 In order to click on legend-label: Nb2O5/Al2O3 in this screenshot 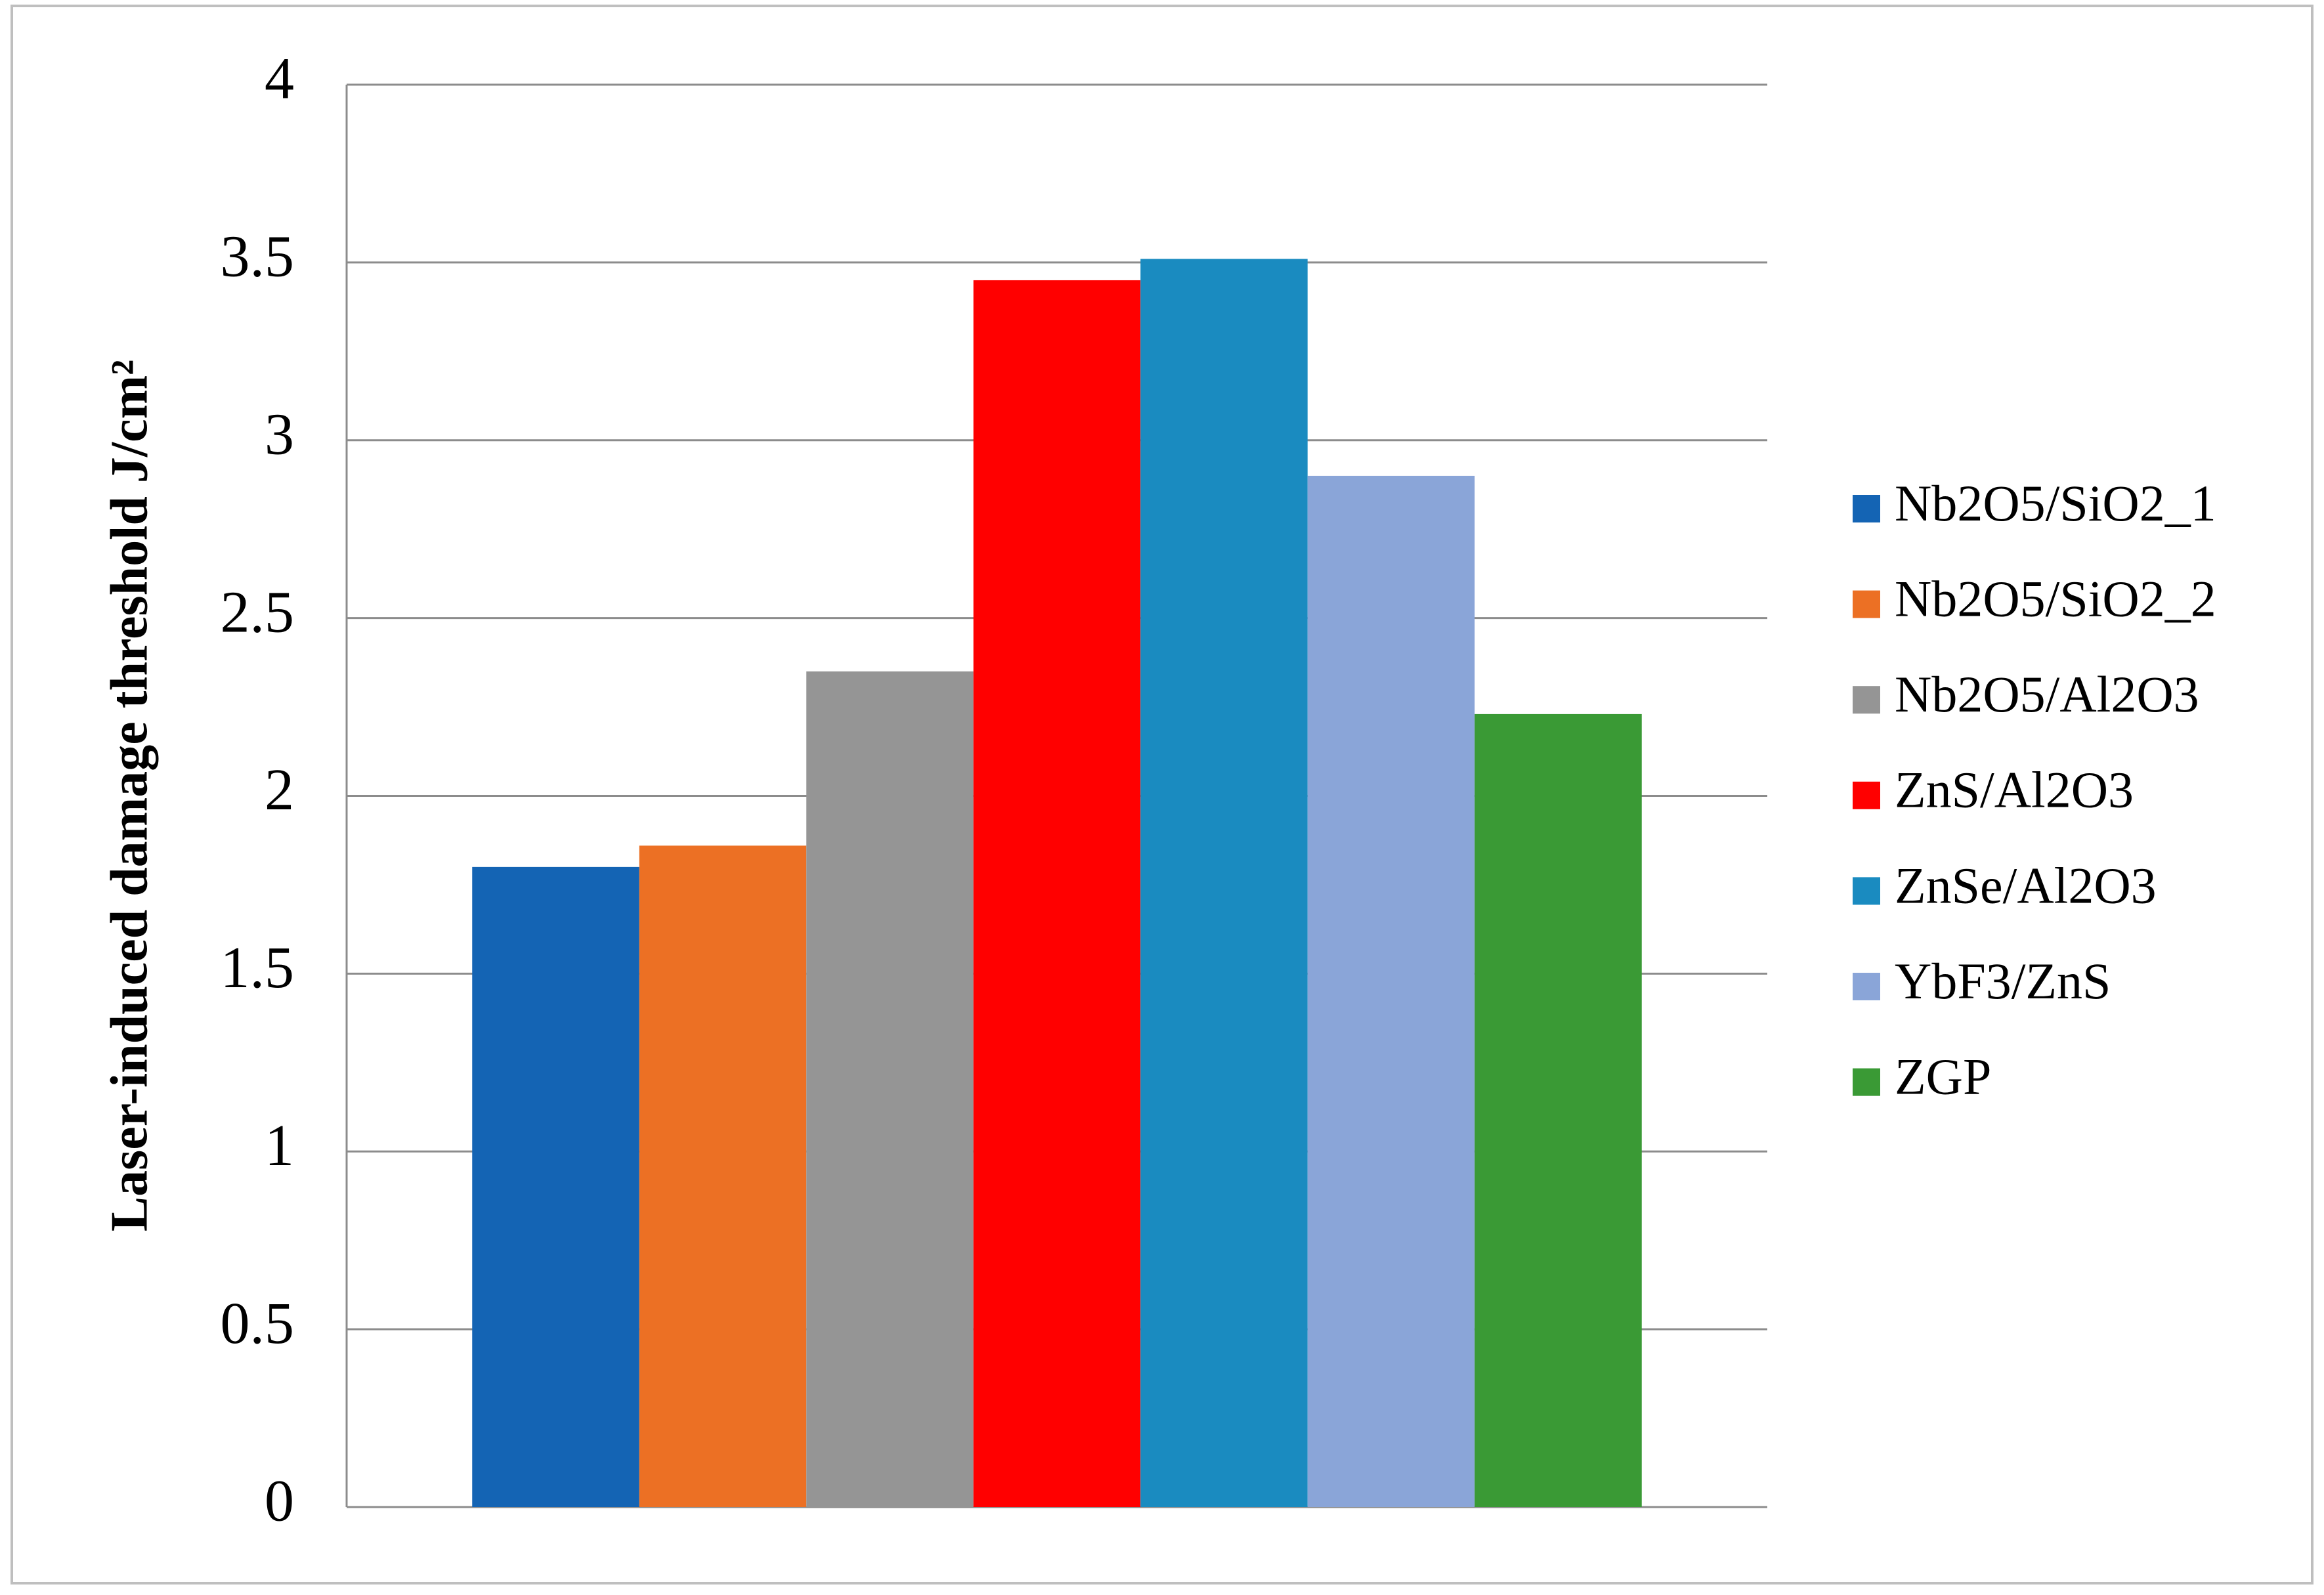, I will do `click(2047, 694)`.